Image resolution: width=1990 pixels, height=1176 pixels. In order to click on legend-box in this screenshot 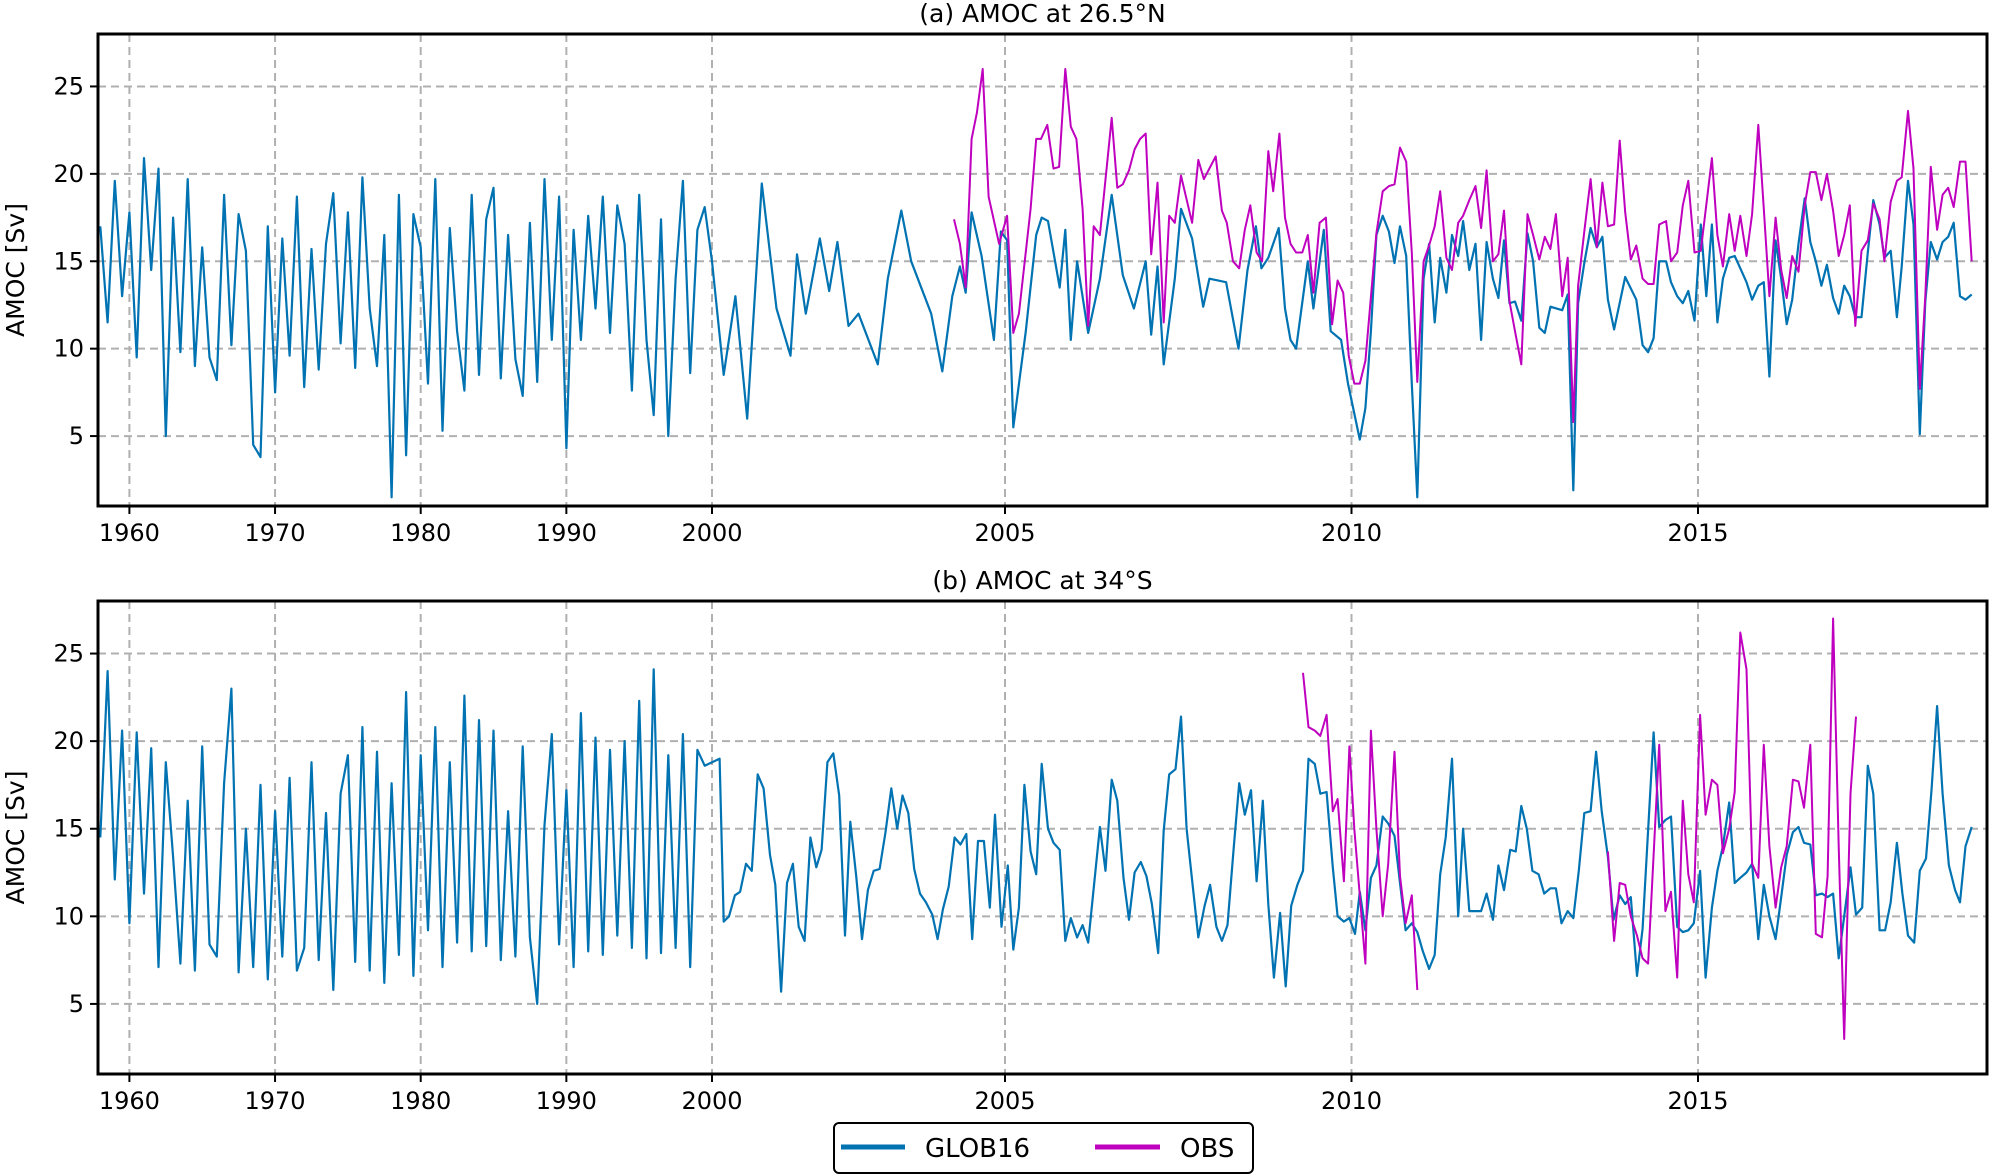, I will do `click(1043, 1148)`.